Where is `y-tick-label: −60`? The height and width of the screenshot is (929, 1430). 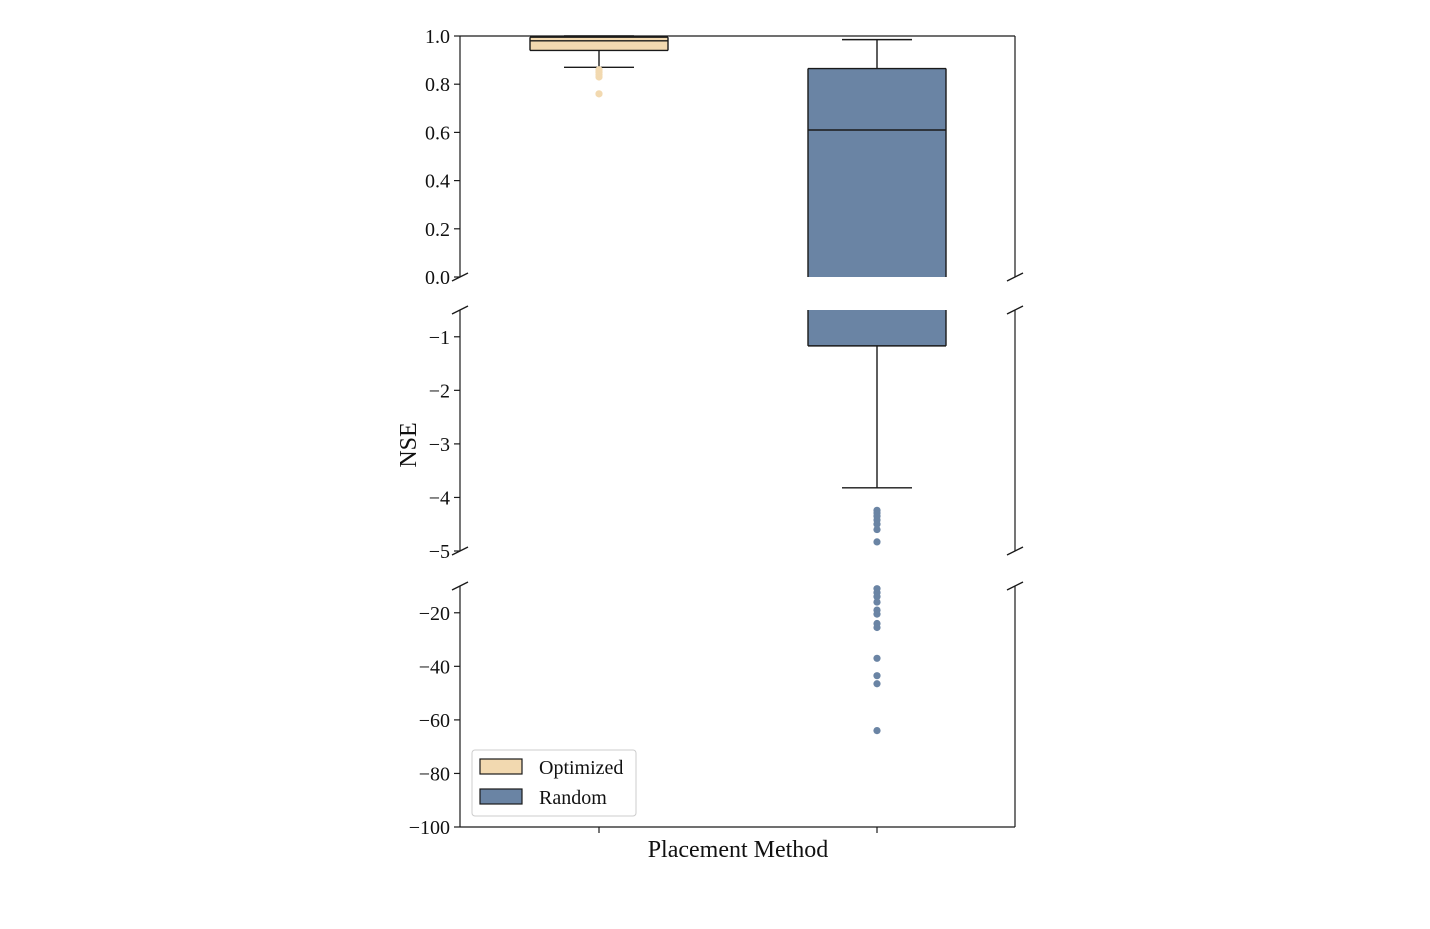
y-tick-label: −60 is located at coordinates (434, 721).